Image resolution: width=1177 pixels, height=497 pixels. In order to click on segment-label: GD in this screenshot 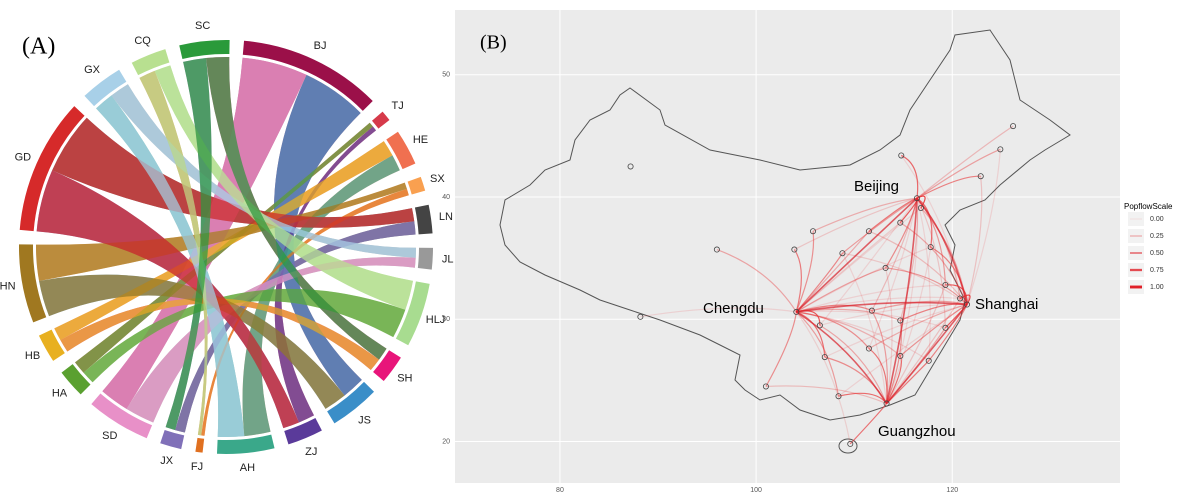, I will do `click(23, 157)`.